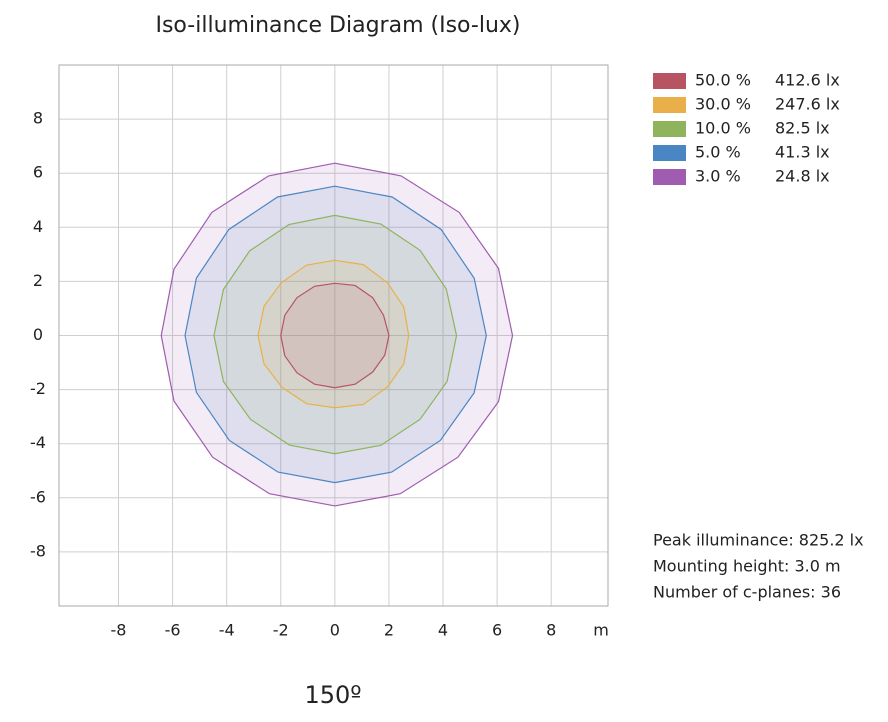 Image resolution: width=888 pixels, height=722 pixels. Describe the element at coordinates (718, 176) in the screenshot. I see `legend-name: 3.0 %` at that location.